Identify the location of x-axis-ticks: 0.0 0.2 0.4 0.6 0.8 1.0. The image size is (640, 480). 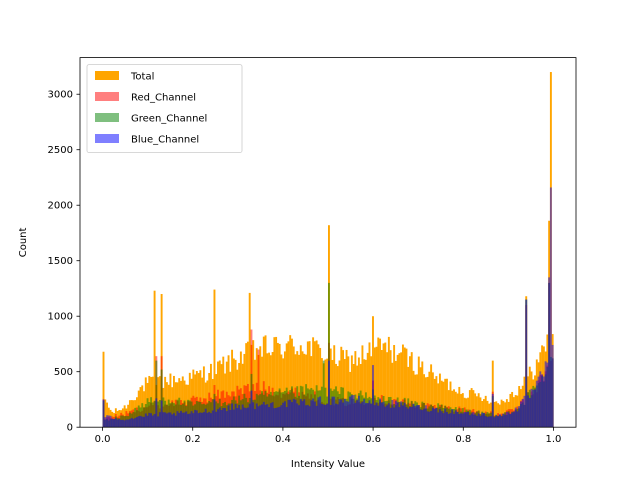
(328, 436).